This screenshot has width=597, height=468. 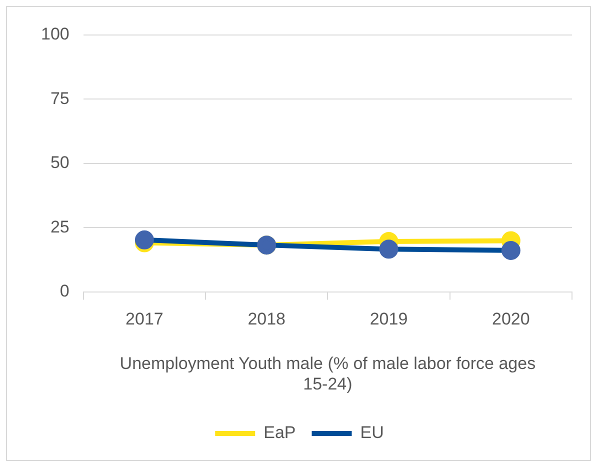 I want to click on legend-label: EaP, so click(x=280, y=432).